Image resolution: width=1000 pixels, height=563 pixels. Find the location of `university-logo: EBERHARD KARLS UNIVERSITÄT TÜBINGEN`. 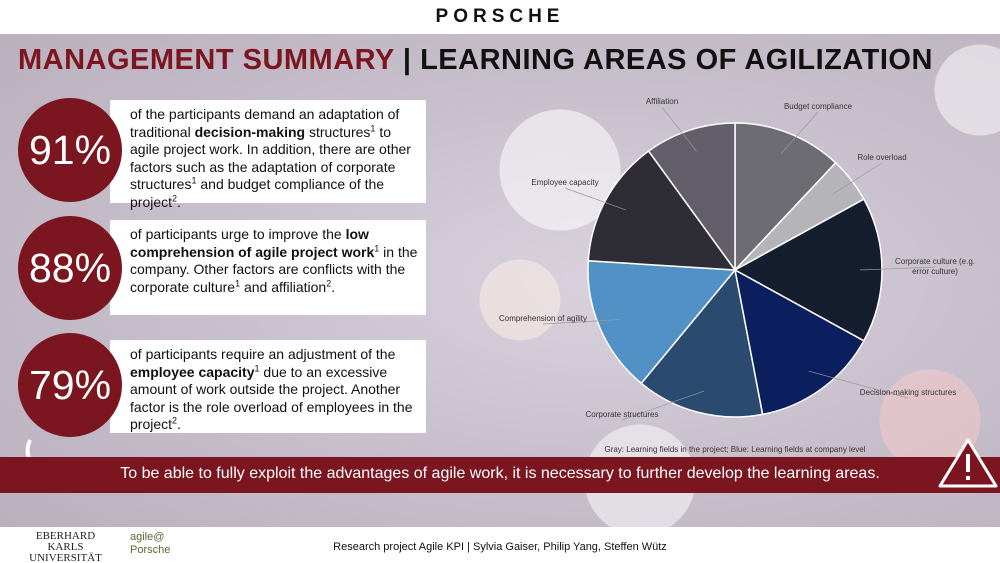

university-logo: EBERHARD KARLS UNIVERSITÄT TÜBINGEN is located at coordinates (65, 546).